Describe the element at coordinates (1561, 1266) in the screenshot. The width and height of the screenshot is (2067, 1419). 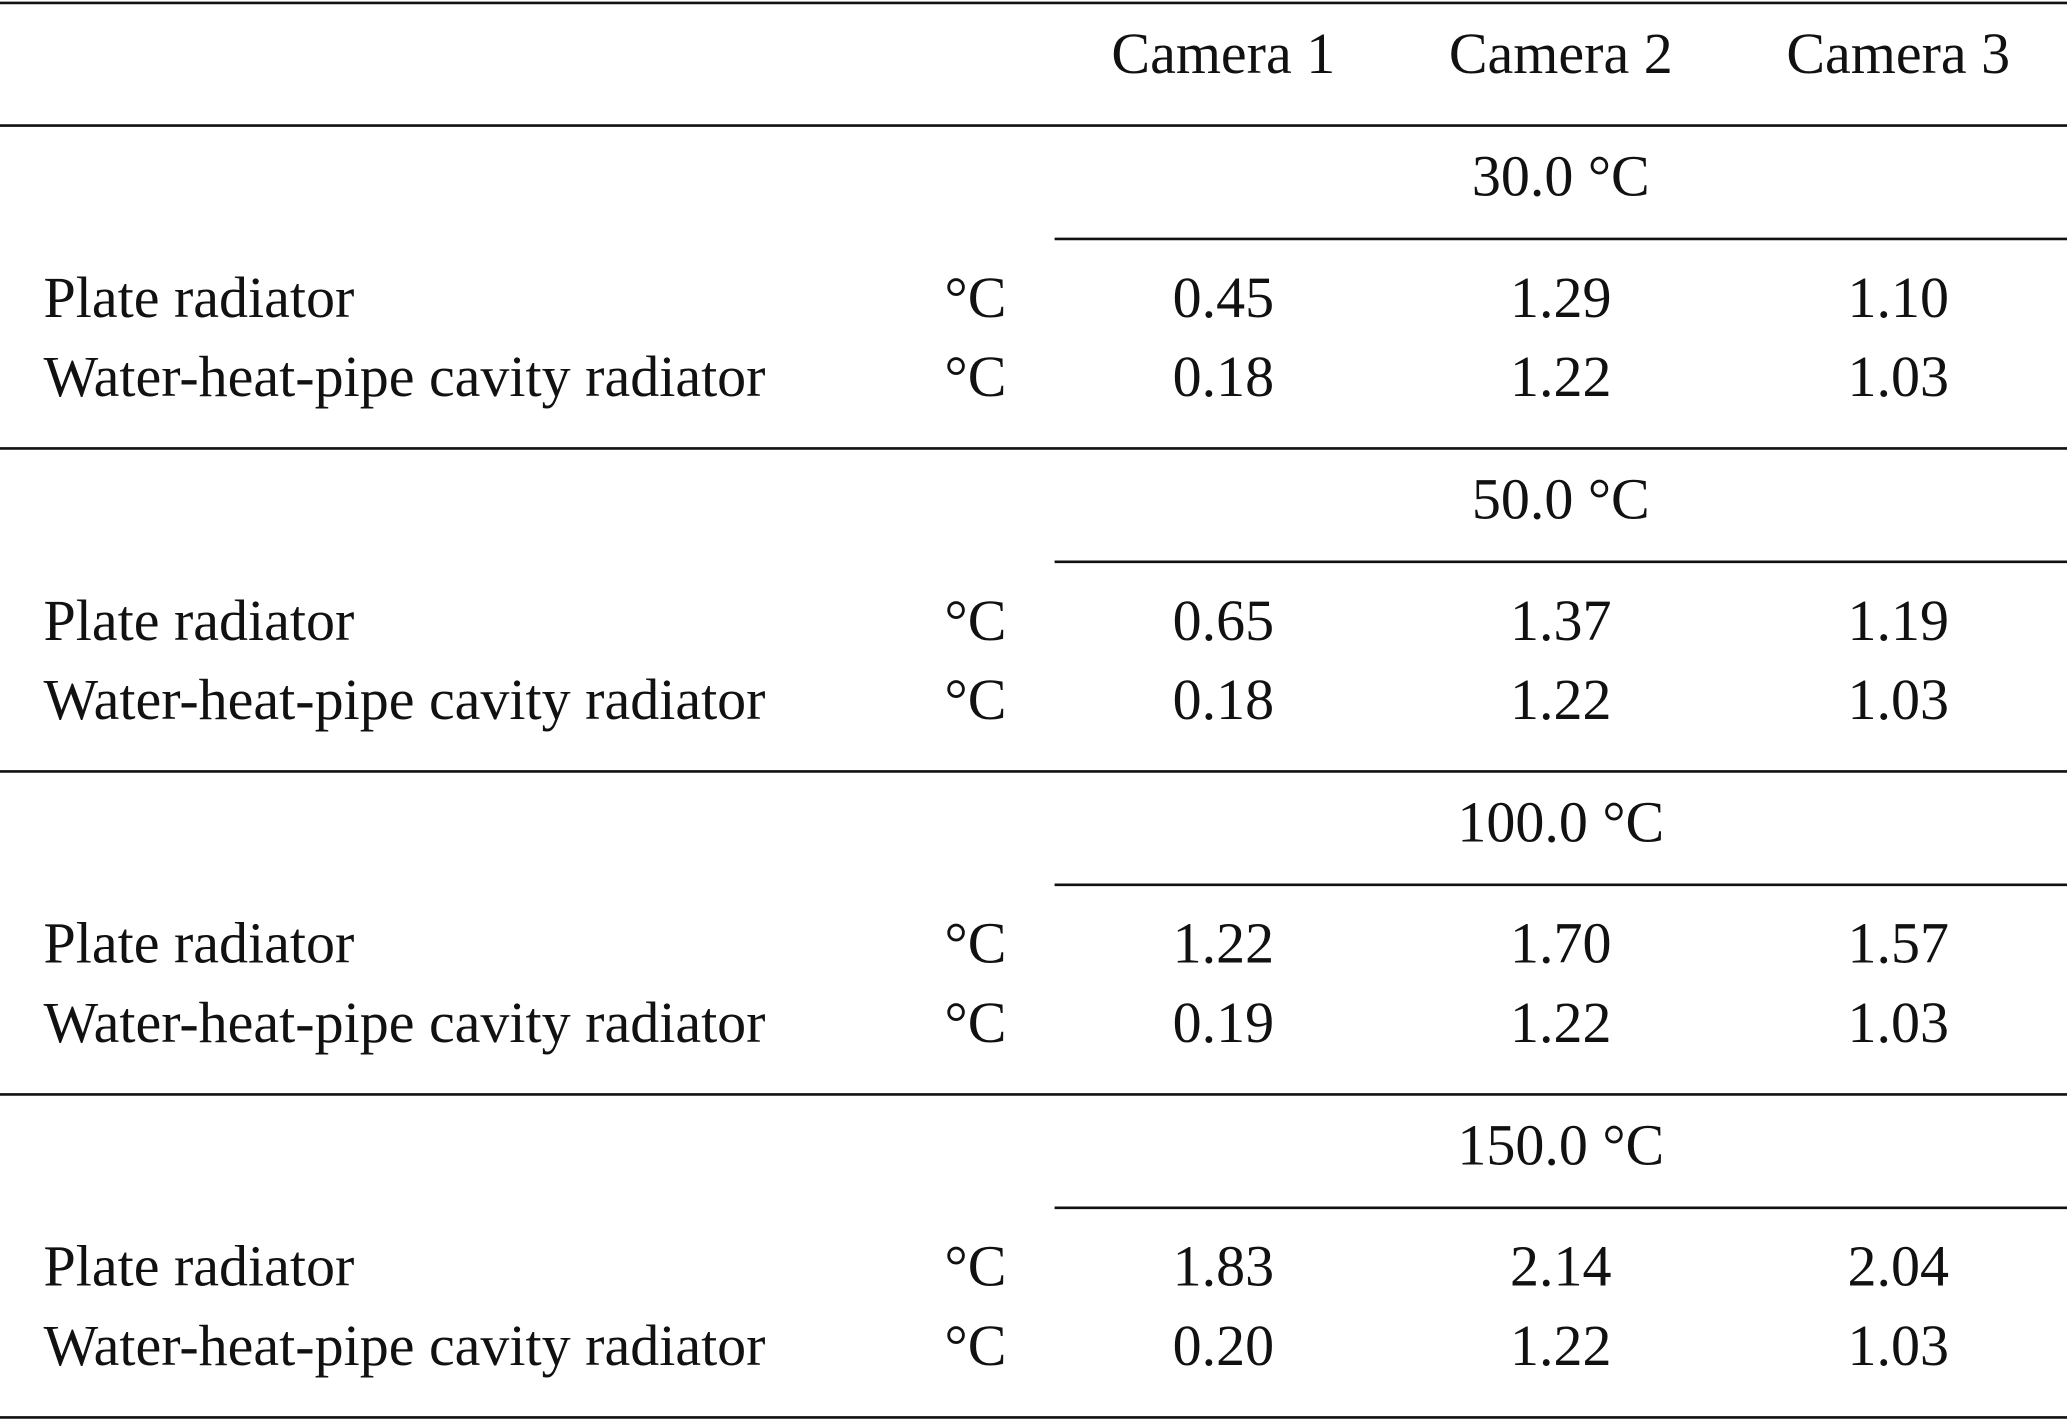
I see `cell-value: 2.14` at that location.